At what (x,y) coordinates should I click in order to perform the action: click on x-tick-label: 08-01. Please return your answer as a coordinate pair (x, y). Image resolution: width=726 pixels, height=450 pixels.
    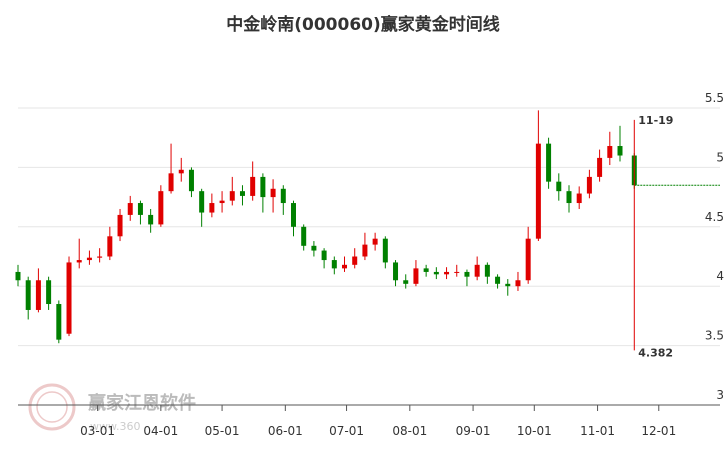
    Looking at the image, I should click on (409, 431).